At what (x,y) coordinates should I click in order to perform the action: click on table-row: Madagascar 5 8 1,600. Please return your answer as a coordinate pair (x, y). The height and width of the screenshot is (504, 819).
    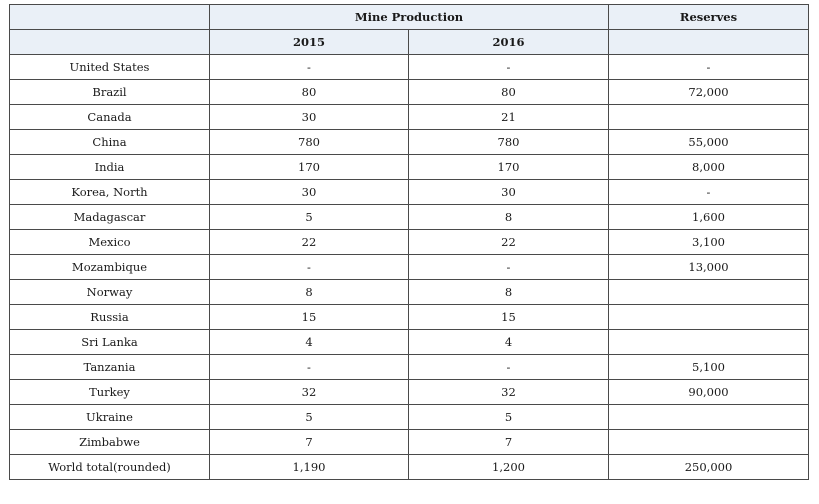
    Looking at the image, I should click on (409, 217).